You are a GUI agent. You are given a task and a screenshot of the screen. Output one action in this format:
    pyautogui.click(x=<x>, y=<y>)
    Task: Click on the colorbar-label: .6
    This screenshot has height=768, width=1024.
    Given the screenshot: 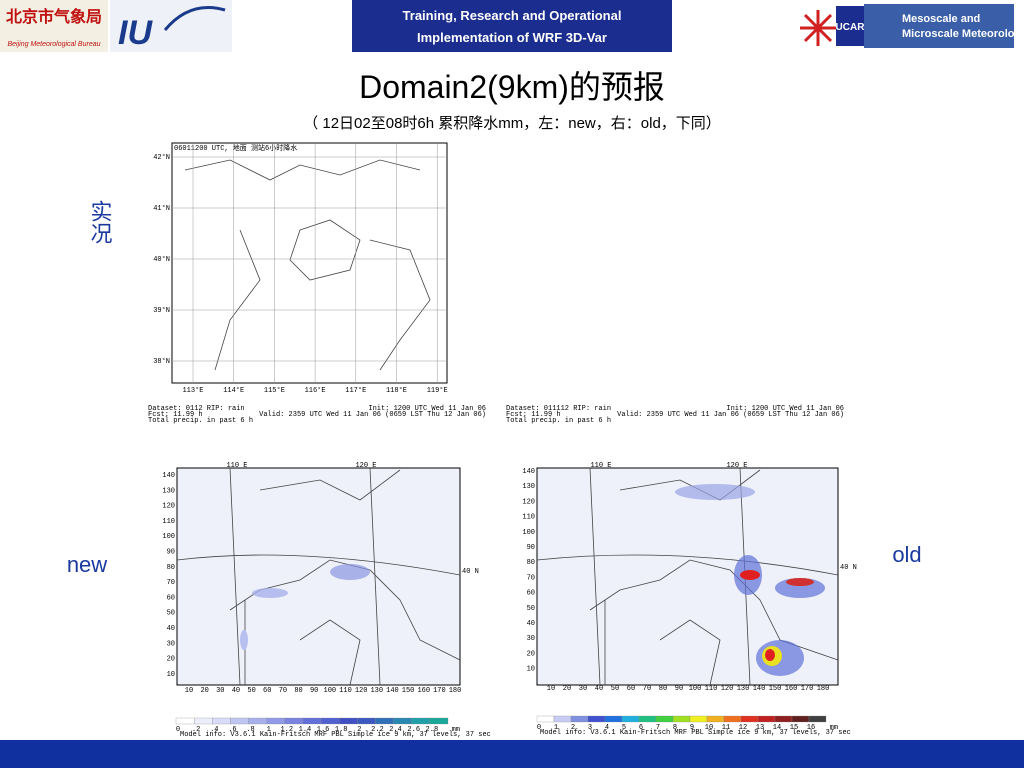 What is the action you would take?
    pyautogui.click(x=232, y=730)
    